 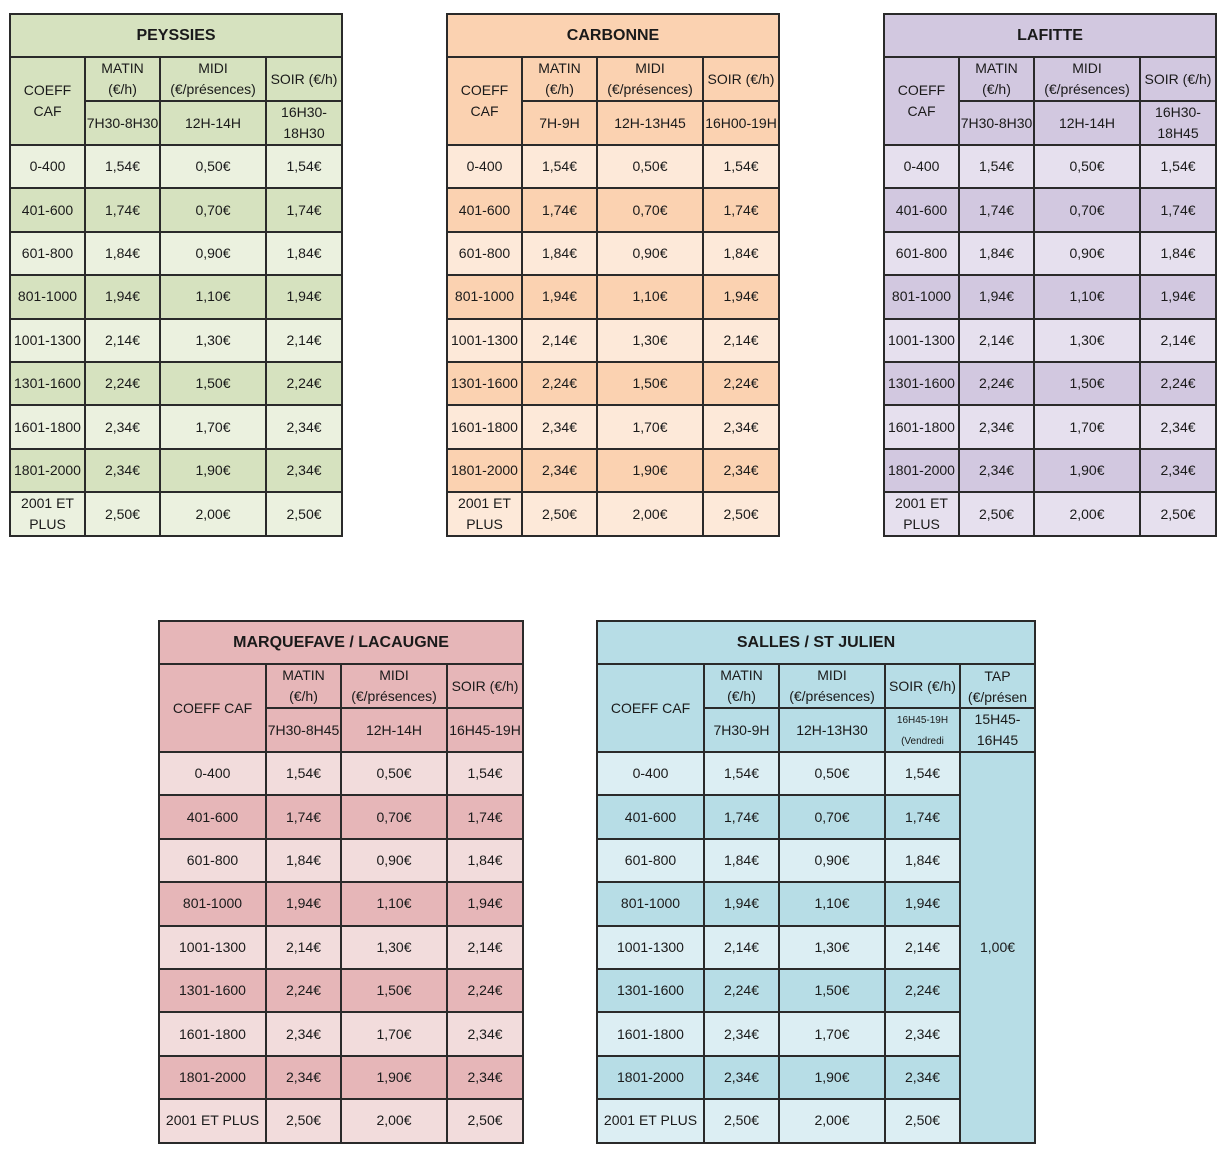 What do you see at coordinates (122, 79) in the screenshot?
I see `matin-header: MATIN (€/h)` at bounding box center [122, 79].